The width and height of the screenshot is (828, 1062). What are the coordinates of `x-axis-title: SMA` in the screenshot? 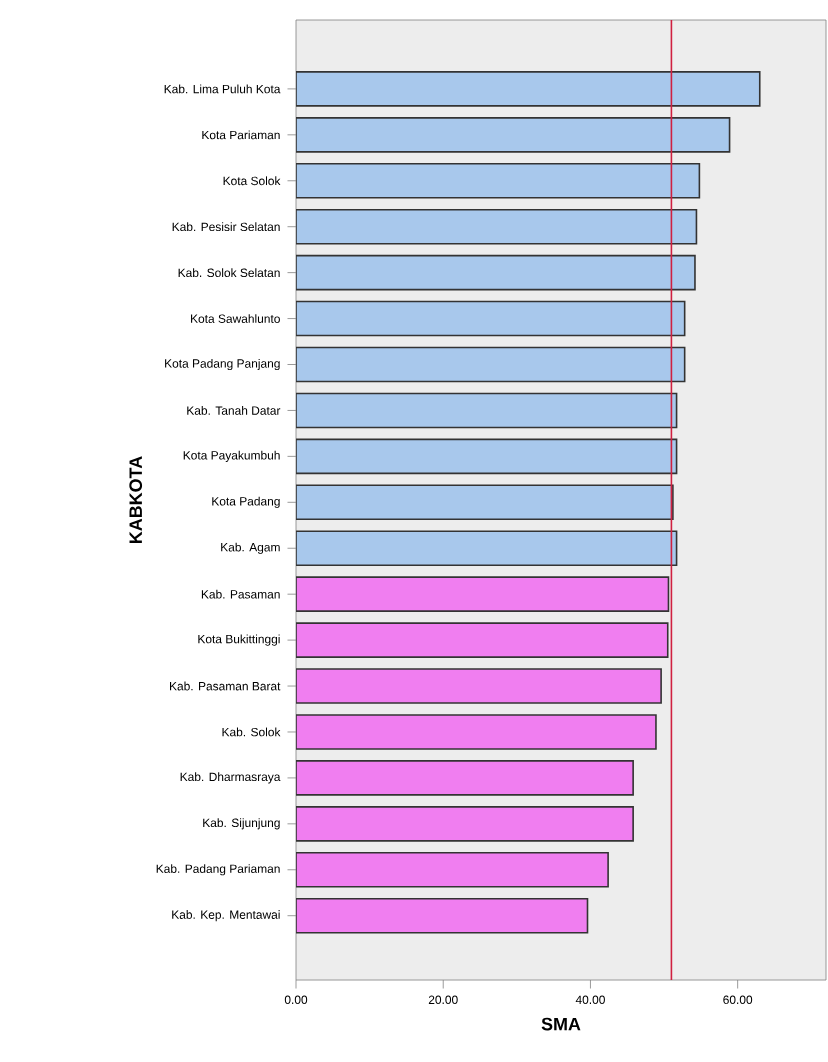 It's located at (561, 1024).